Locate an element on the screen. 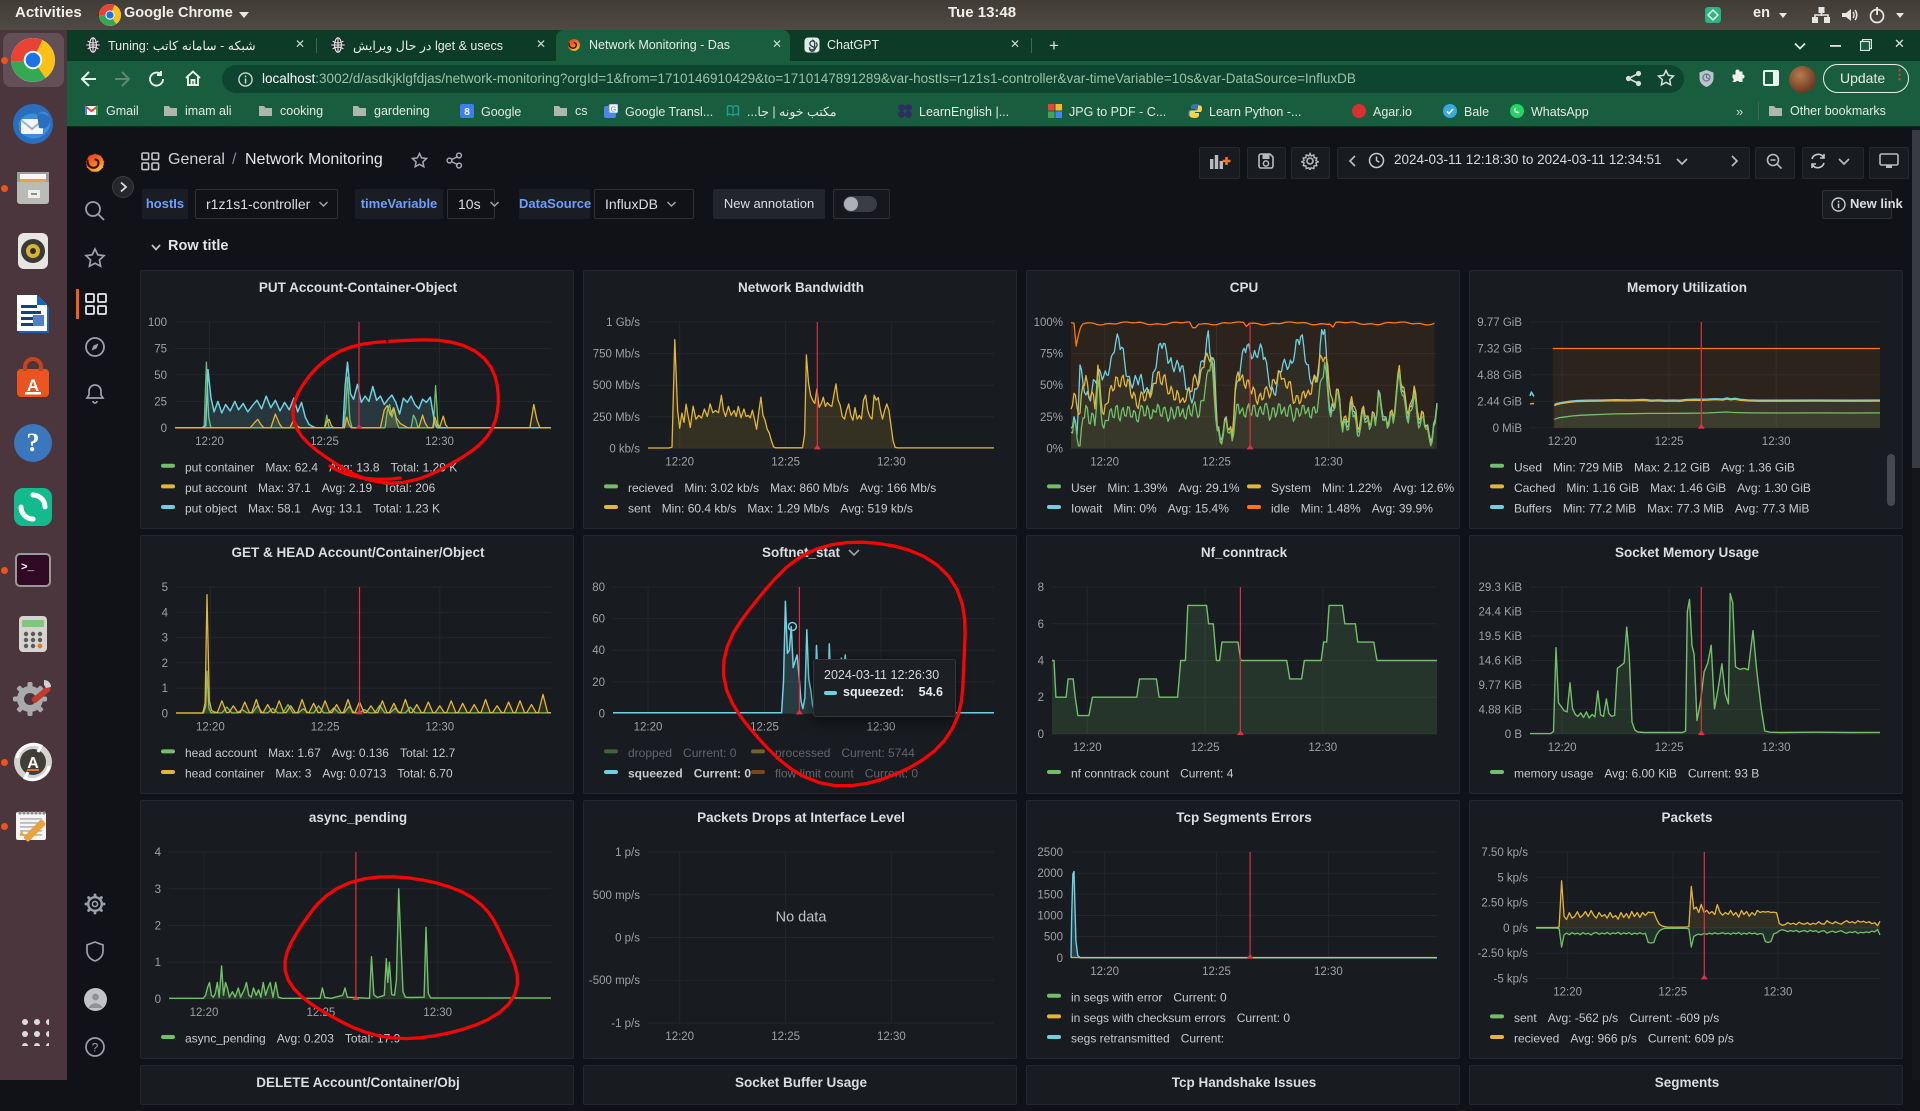  svg-text: 40 is located at coordinates (598, 651).